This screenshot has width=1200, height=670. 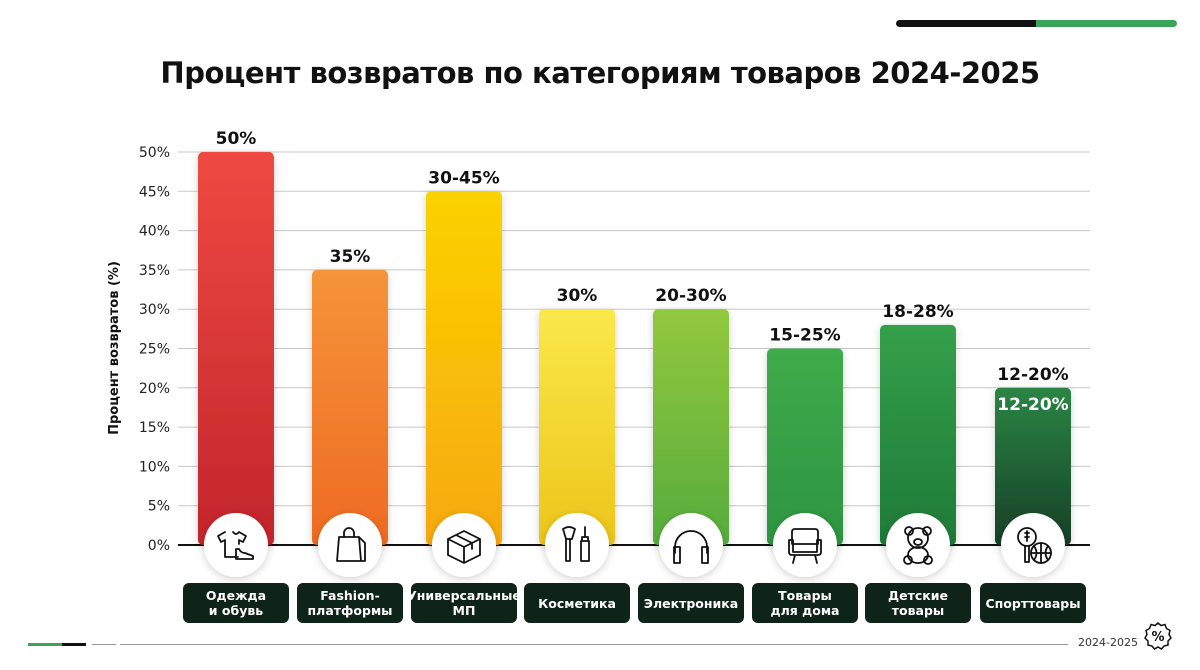 I want to click on clothes-shoe-icon, so click(x=236, y=545).